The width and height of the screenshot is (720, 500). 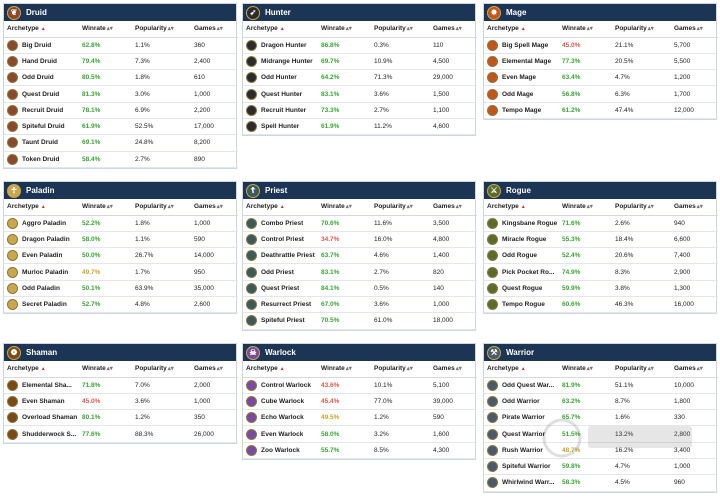 I want to click on archetype-link: Even Shaman, so click(x=44, y=401).